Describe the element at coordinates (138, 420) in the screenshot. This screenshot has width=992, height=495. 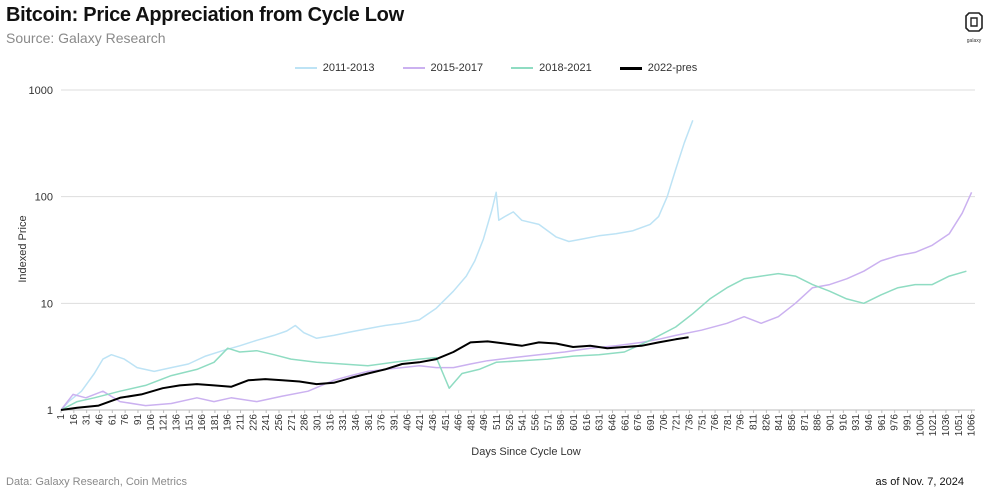
I see `x-tick-label: 91` at that location.